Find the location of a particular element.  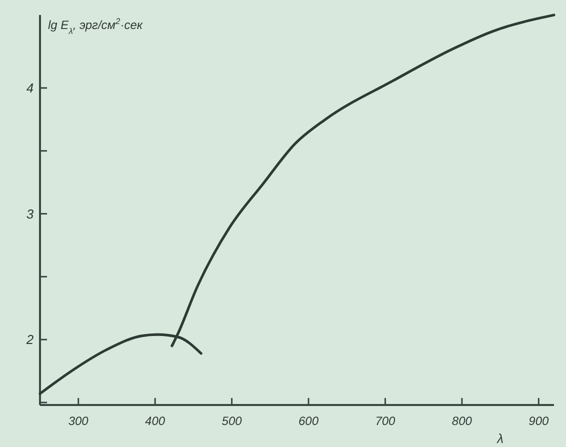

x-tick-label: 600 is located at coordinates (308, 421).